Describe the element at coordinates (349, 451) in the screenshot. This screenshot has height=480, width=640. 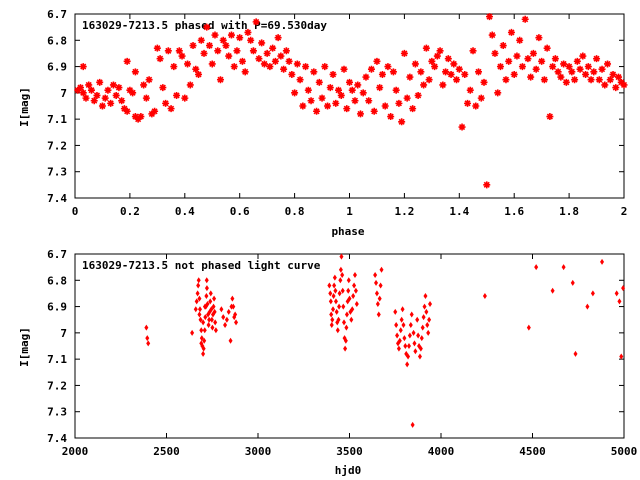
I see `x-tick-label: 3500` at that location.